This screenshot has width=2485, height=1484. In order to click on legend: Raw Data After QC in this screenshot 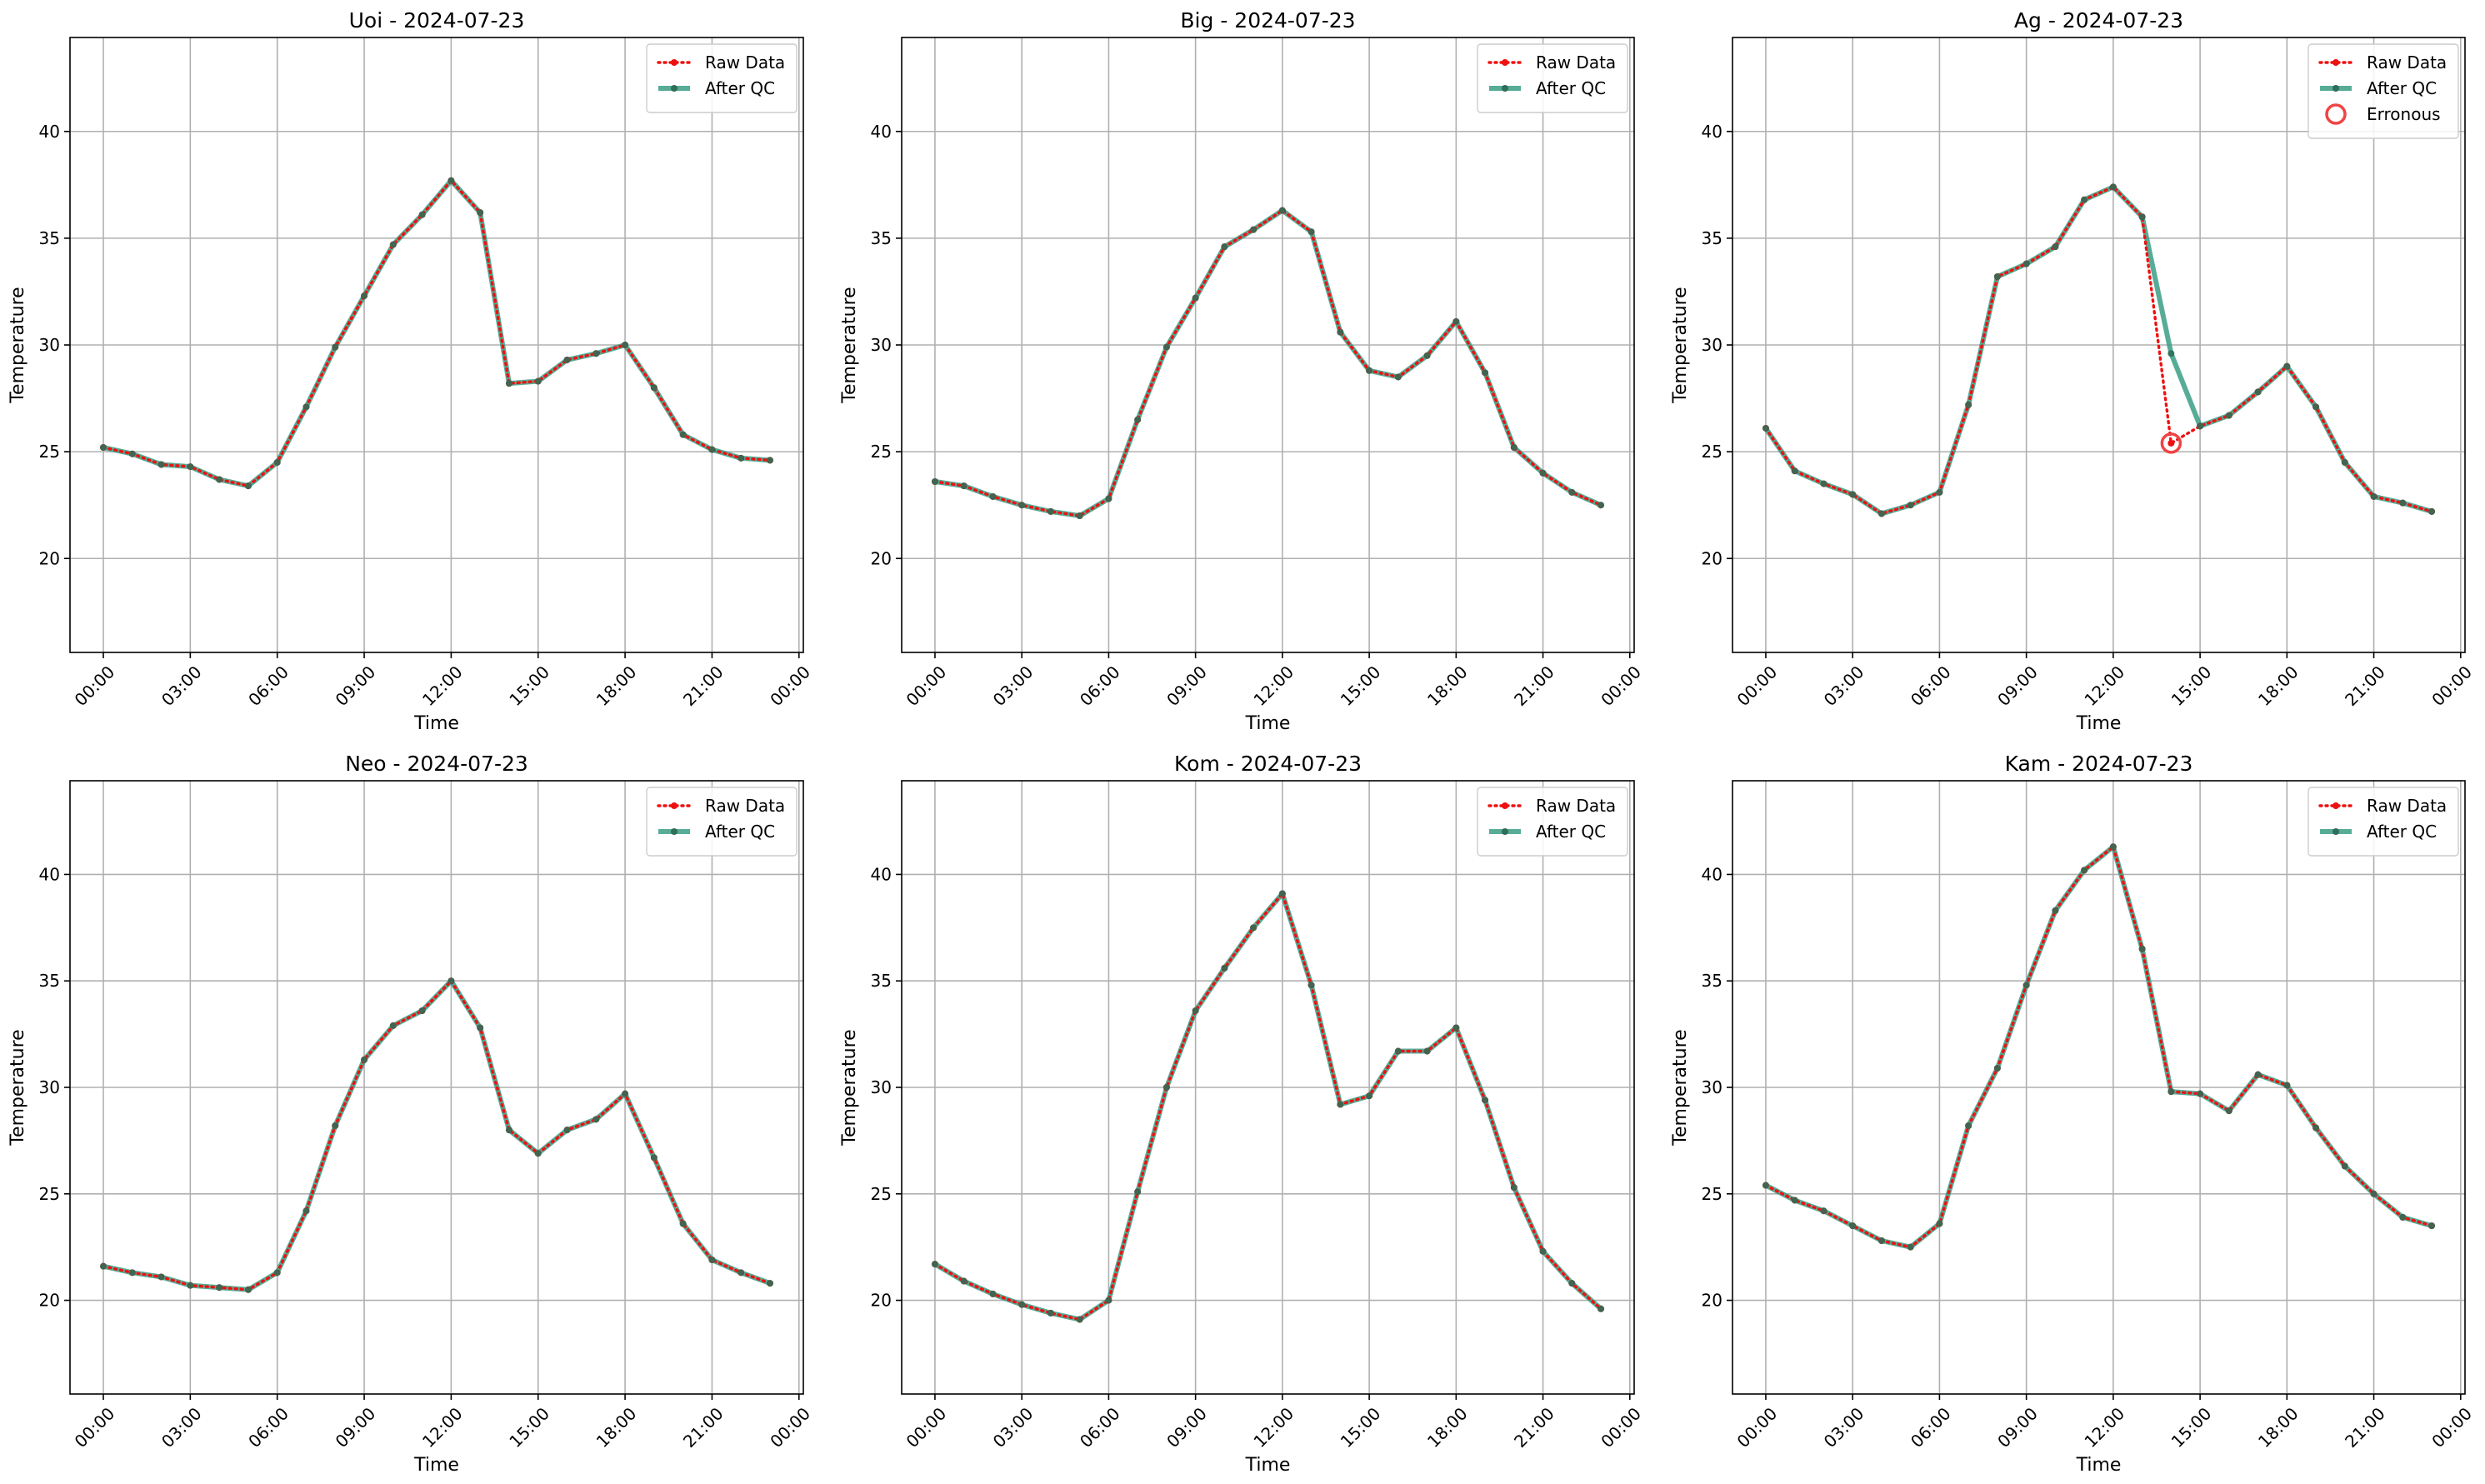, I will do `click(722, 78)`.